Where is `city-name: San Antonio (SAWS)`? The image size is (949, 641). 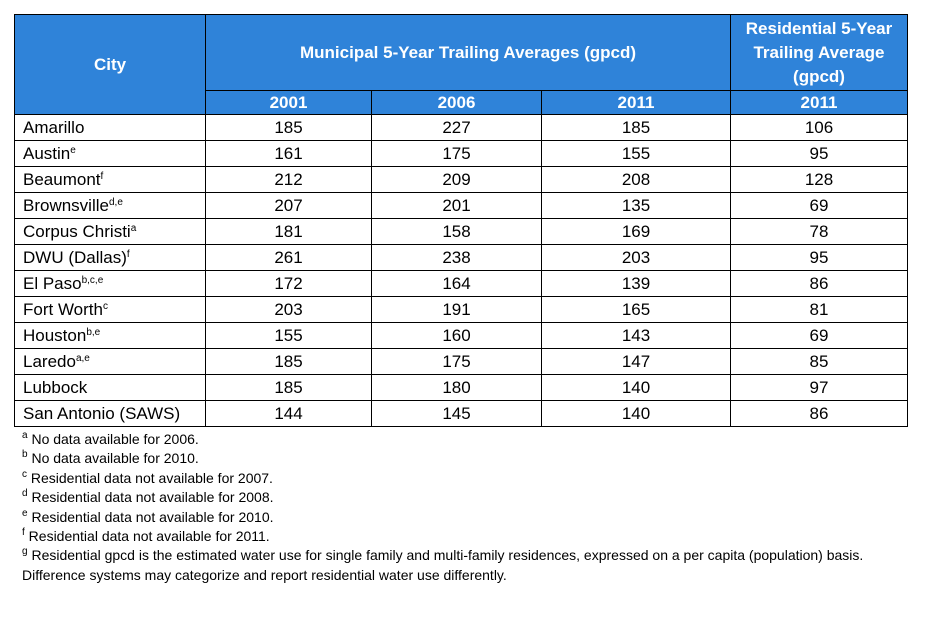
city-name: San Antonio (SAWS) is located at coordinates (102, 413).